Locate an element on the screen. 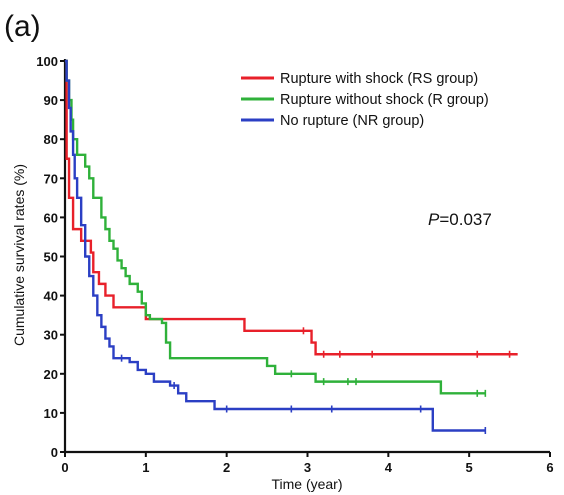 The width and height of the screenshot is (564, 495). x-tick-label: 1 is located at coordinates (145, 467).